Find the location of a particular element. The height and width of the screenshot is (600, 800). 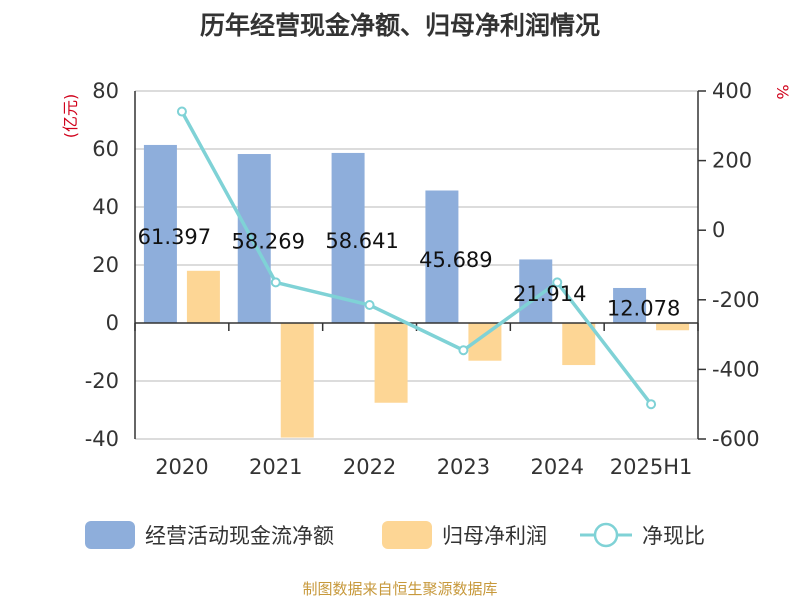

legend-swatch-cash-flow is located at coordinates (110, 535).